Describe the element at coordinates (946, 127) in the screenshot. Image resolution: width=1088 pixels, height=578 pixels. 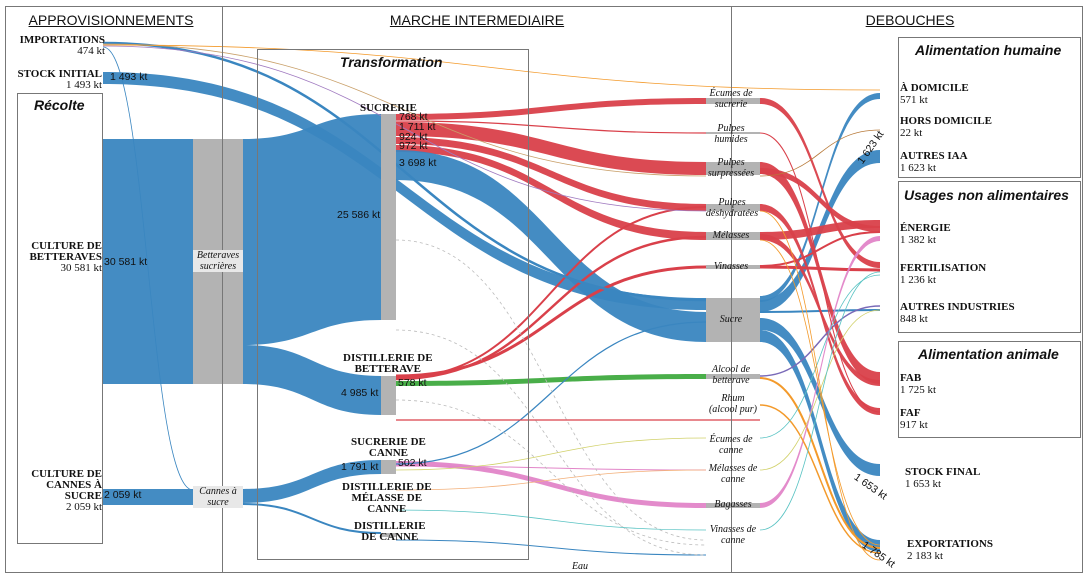
I see `dest-hors-domicile: HORS DOMICILE 22 kt` at that location.